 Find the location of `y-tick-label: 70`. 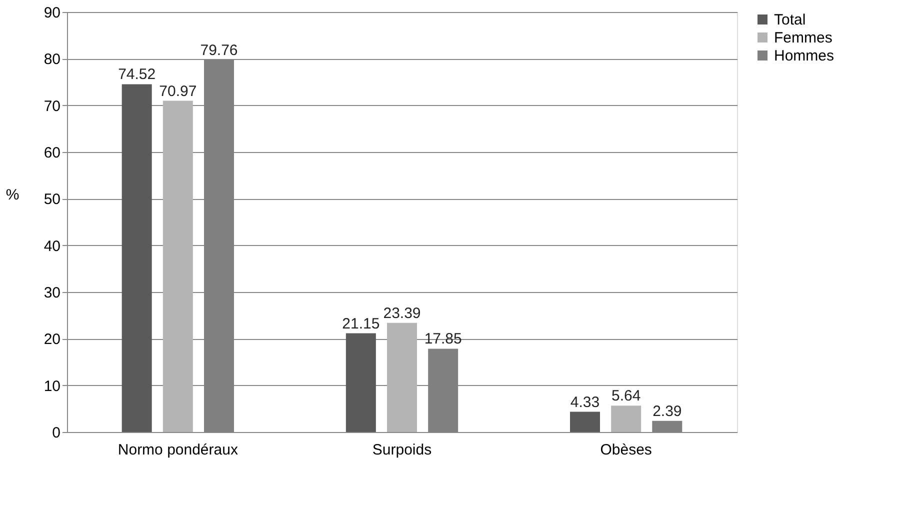

y-tick-label: 70 is located at coordinates (52, 106).